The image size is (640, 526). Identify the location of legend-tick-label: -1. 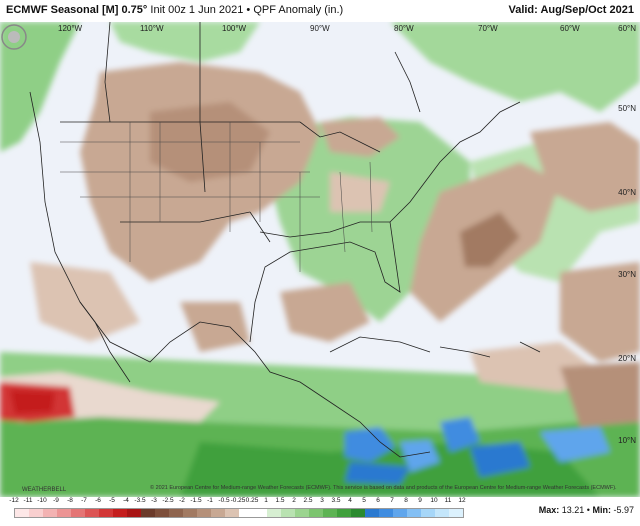
(210, 500).